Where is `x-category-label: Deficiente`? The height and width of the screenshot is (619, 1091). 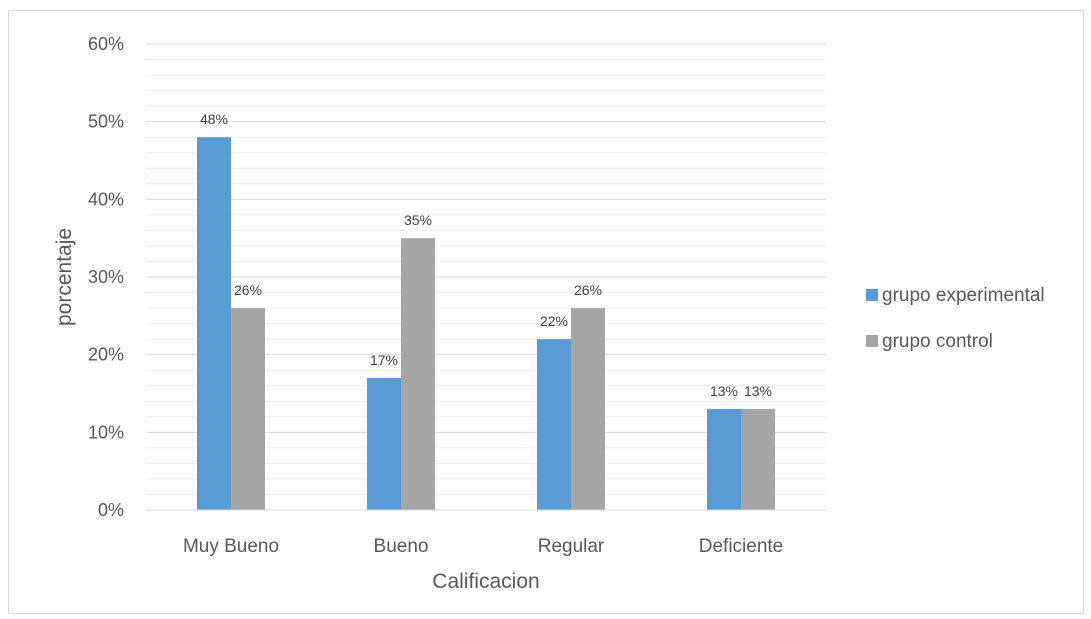 x-category-label: Deficiente is located at coordinates (741, 546).